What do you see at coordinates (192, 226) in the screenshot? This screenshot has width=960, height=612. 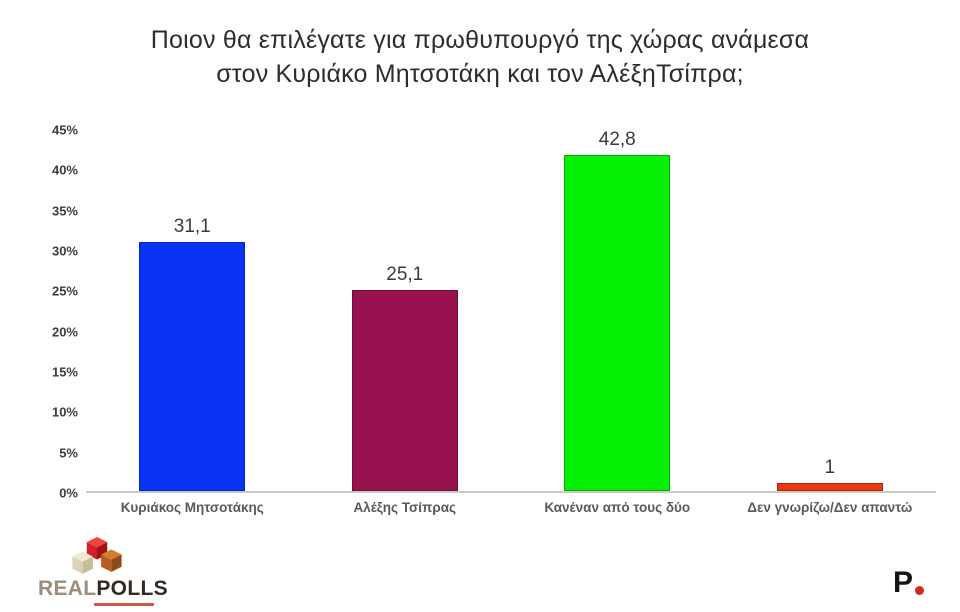 I see `bar-value-label: 31,1` at bounding box center [192, 226].